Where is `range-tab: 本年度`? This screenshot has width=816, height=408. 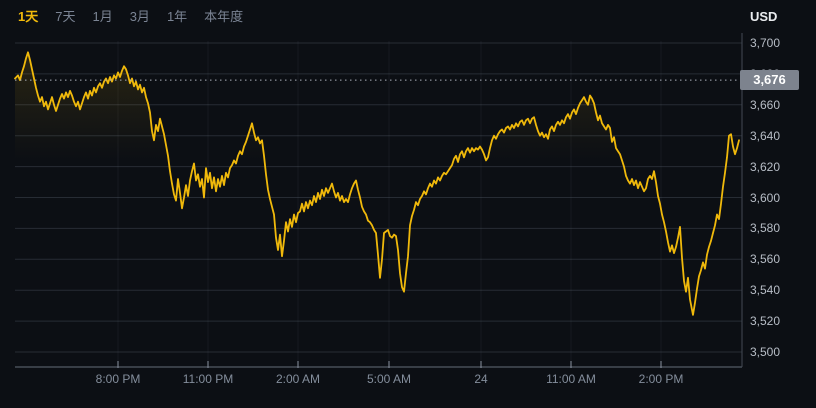 range-tab: 本年度 is located at coordinates (224, 16).